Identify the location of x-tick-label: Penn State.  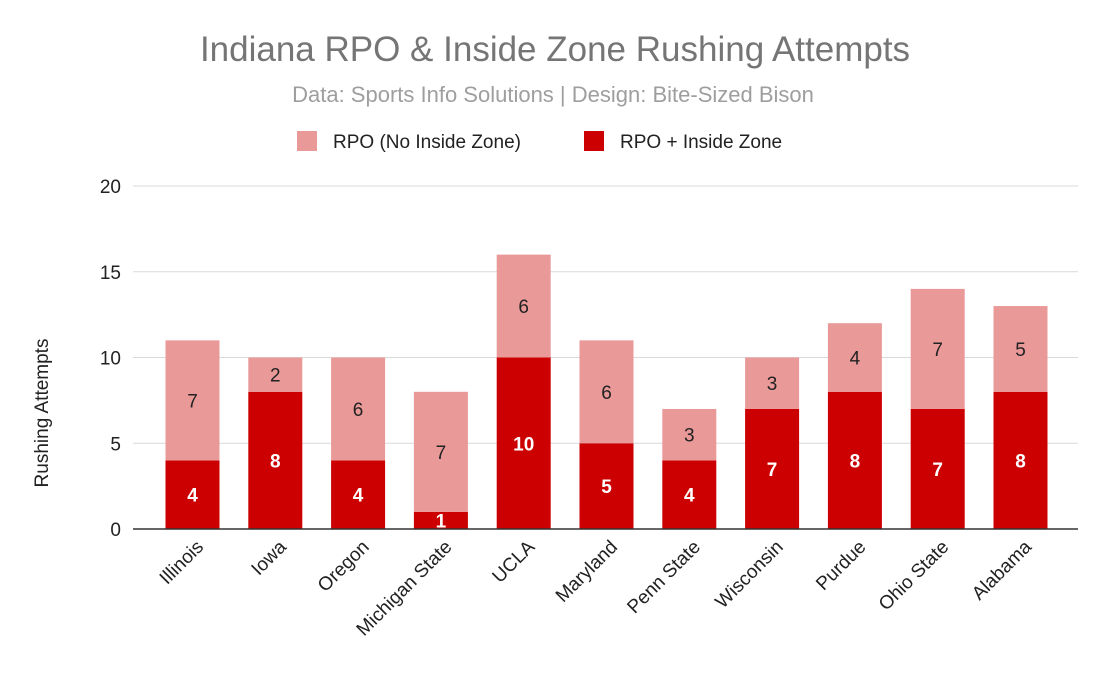
(663, 577).